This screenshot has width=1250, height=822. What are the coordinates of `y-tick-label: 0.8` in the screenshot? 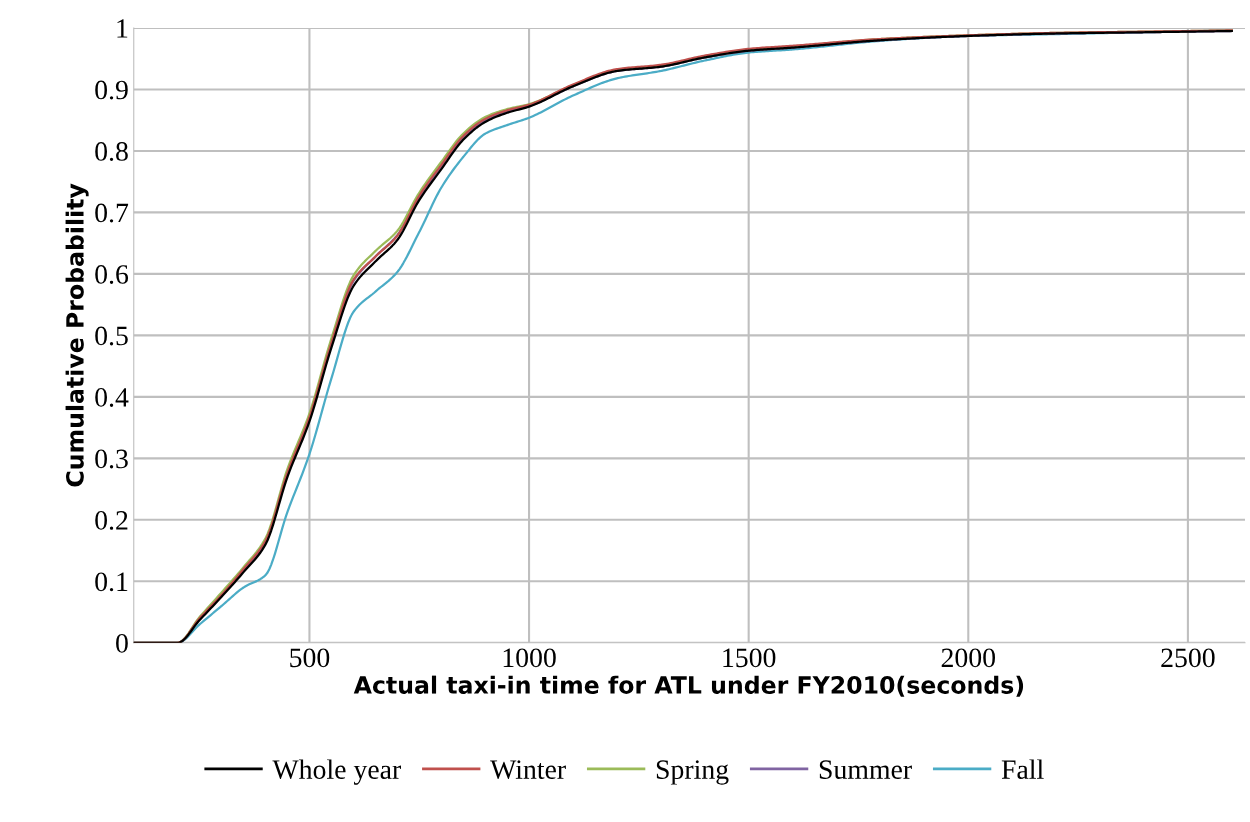 It's located at (111, 151).